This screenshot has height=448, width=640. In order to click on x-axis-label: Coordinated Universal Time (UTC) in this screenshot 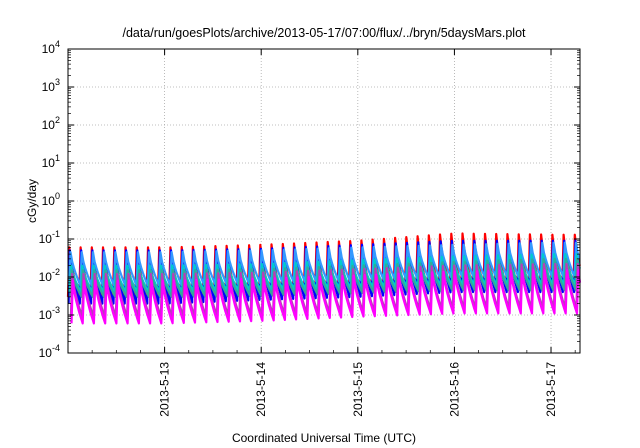, I will do `click(324, 438)`.